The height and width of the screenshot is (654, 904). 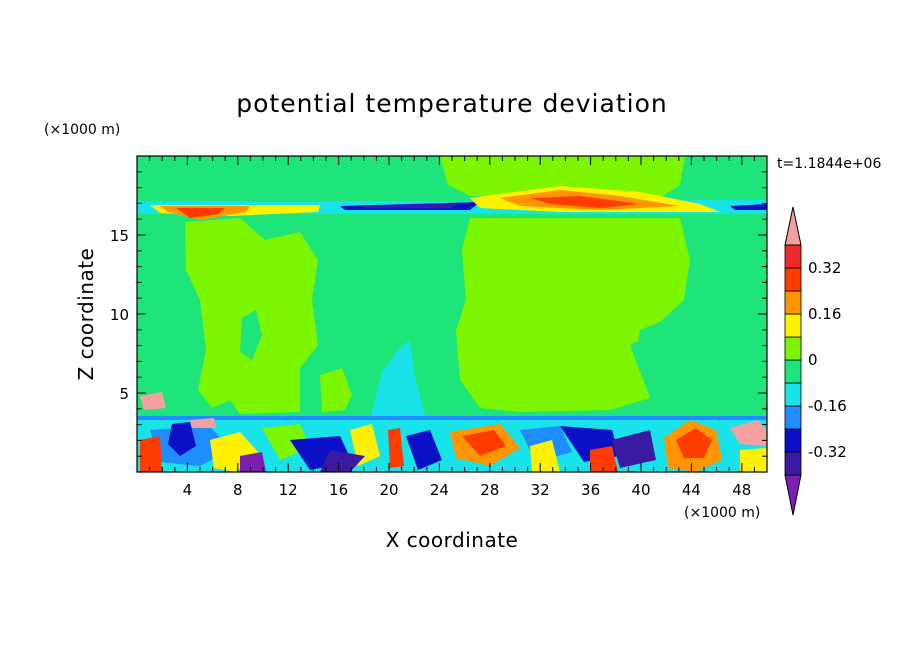 I want to click on x-tick-label: 28, so click(x=489, y=490).